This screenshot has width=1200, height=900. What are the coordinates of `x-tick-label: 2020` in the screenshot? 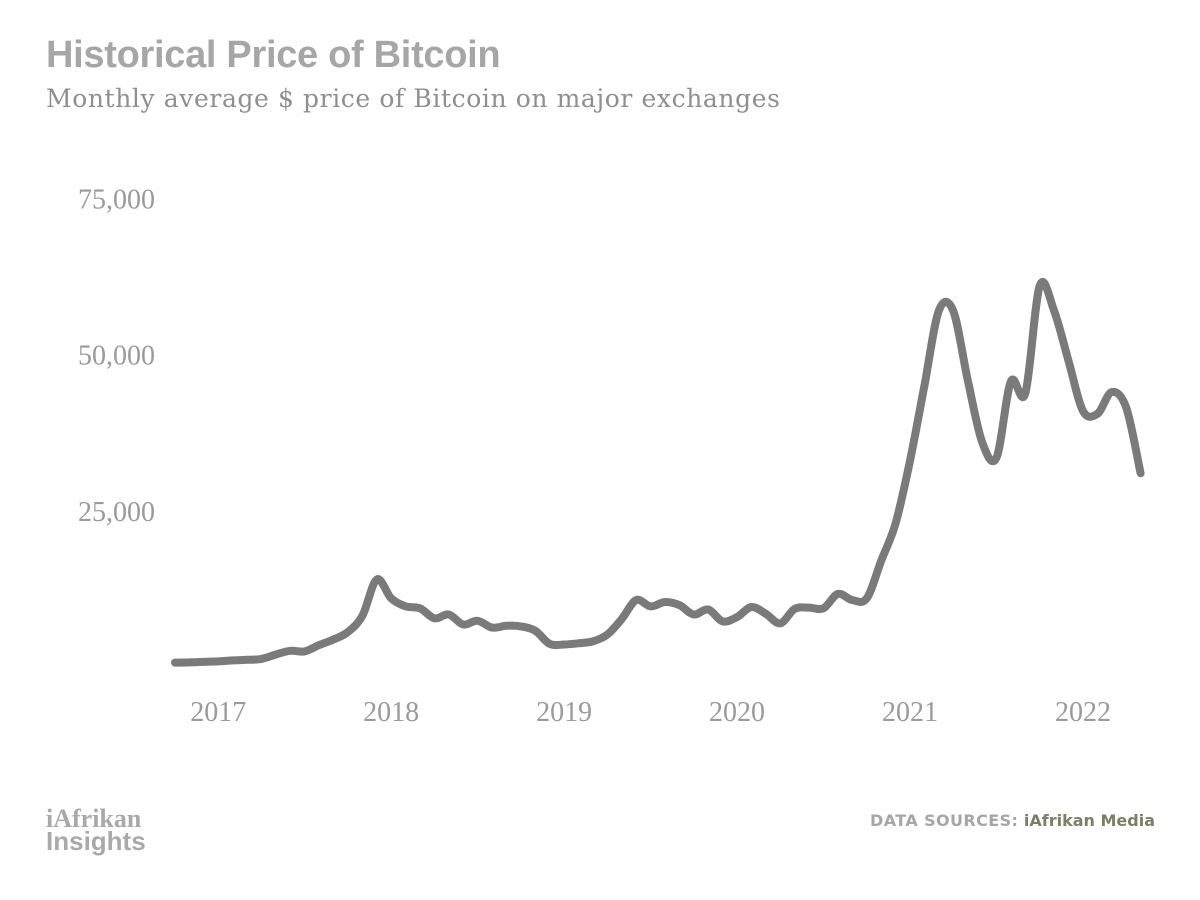 It's located at (737, 712).